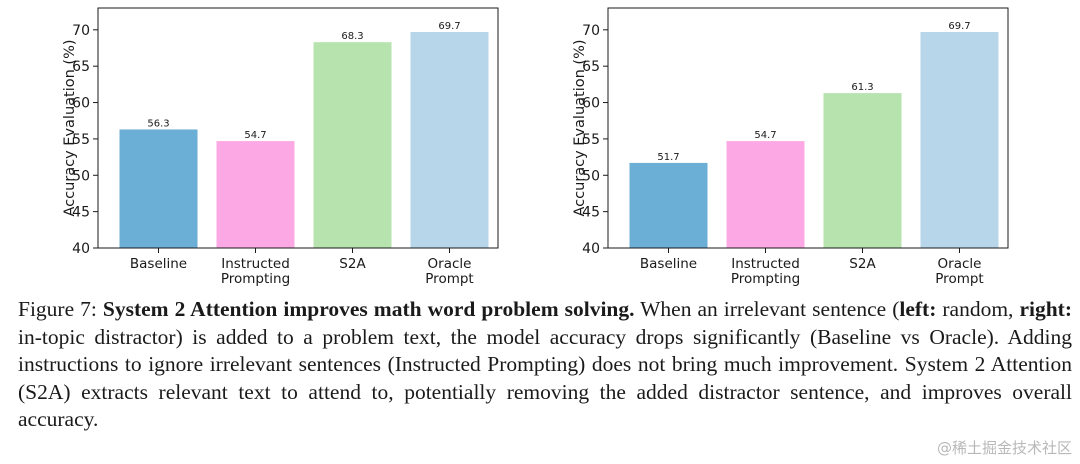 This screenshot has height=464, width=1080. What do you see at coordinates (918, 309) in the screenshot?
I see `caption-left-label: left:` at bounding box center [918, 309].